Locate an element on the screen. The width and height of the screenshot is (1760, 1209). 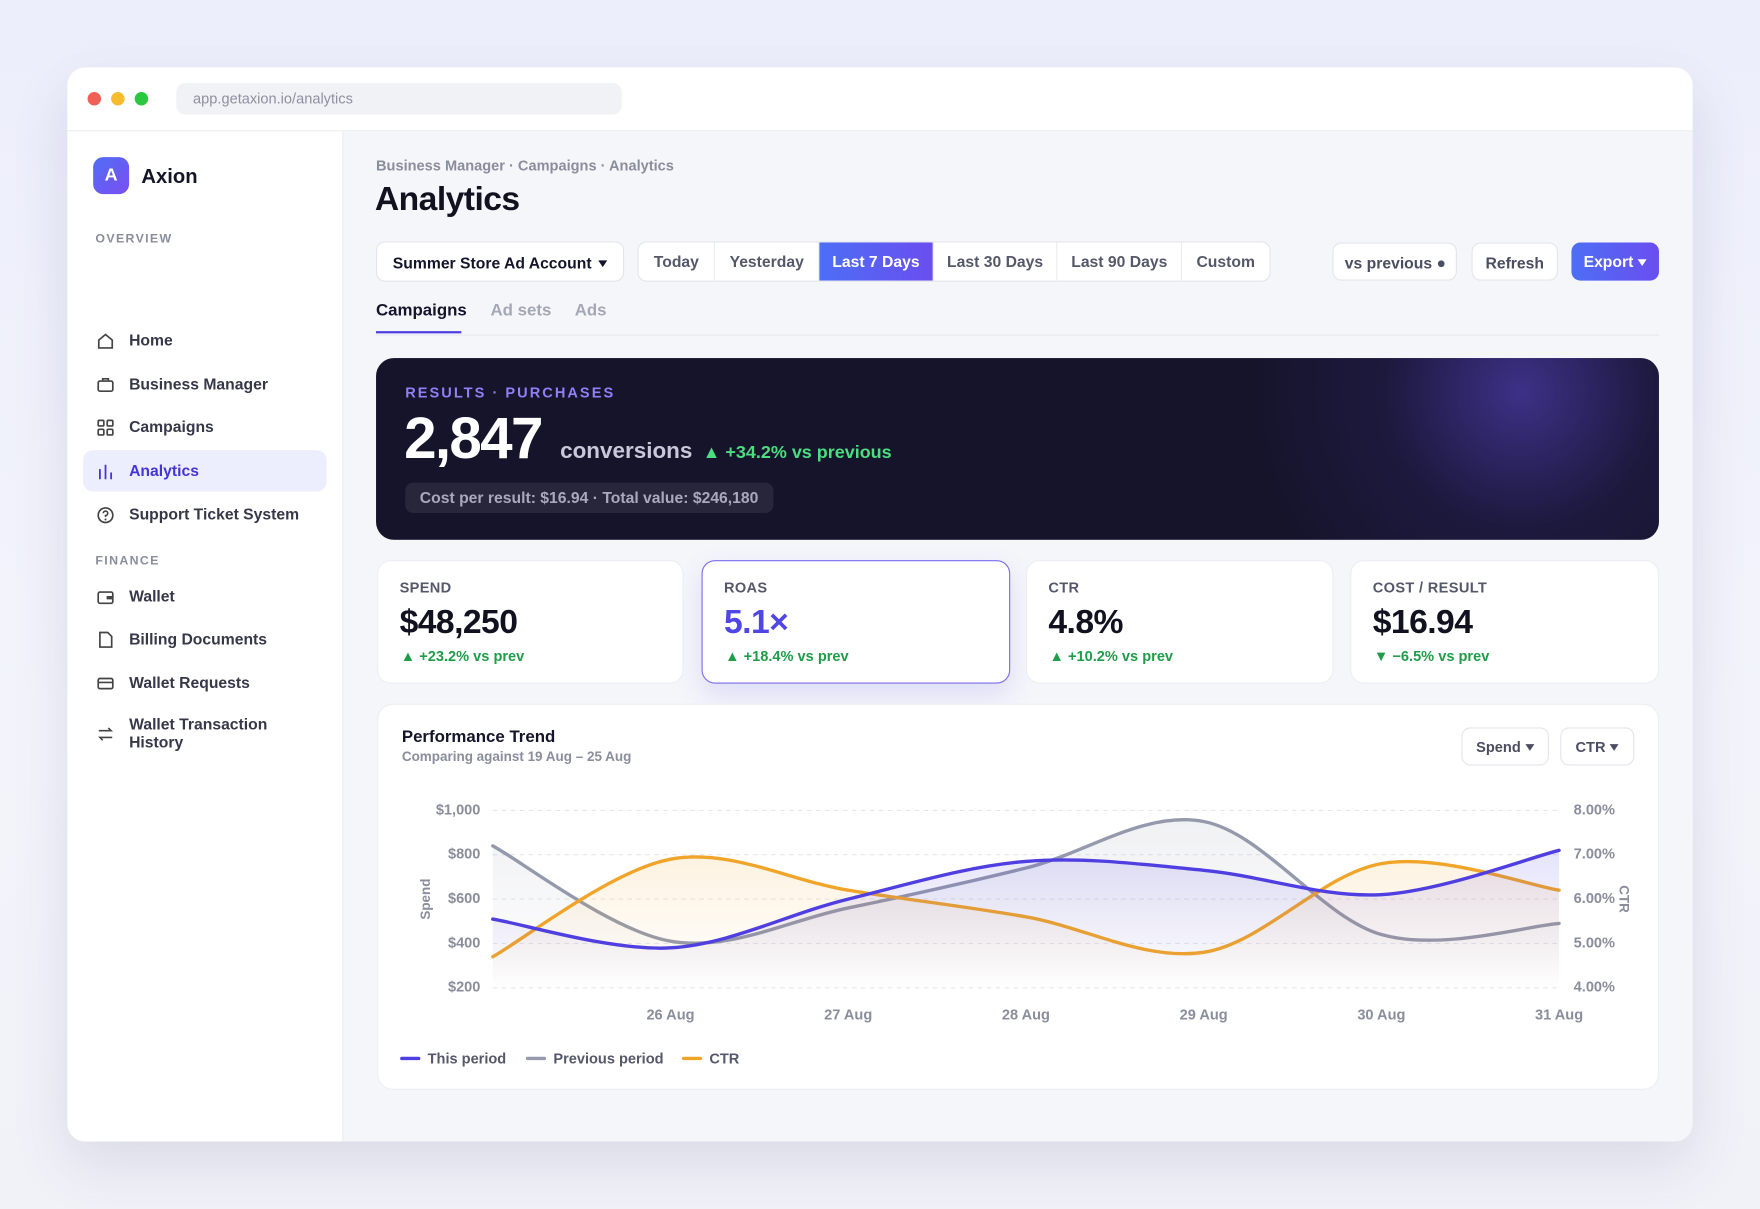
nav-label: Wallet Transaction History is located at coordinates (198, 733).